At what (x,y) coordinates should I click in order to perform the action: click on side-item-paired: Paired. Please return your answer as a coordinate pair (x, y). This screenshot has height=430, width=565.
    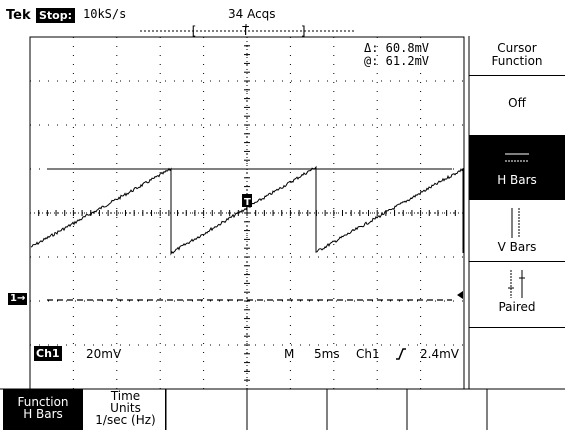
    Looking at the image, I should click on (517, 295).